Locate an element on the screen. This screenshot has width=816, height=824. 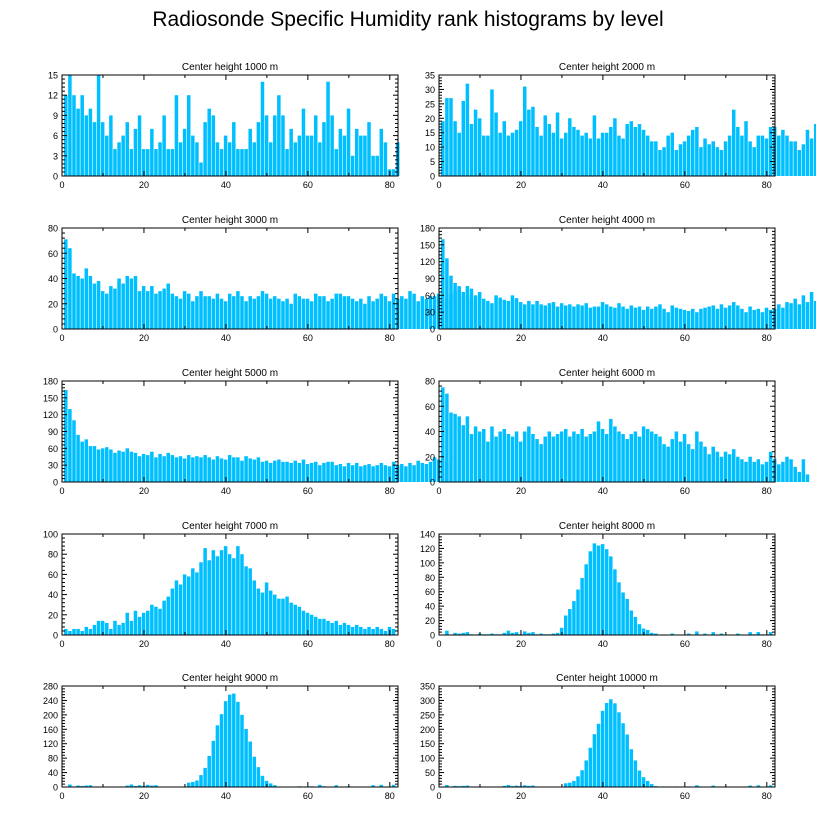
y-tick-label: 0 is located at coordinates (432, 330).